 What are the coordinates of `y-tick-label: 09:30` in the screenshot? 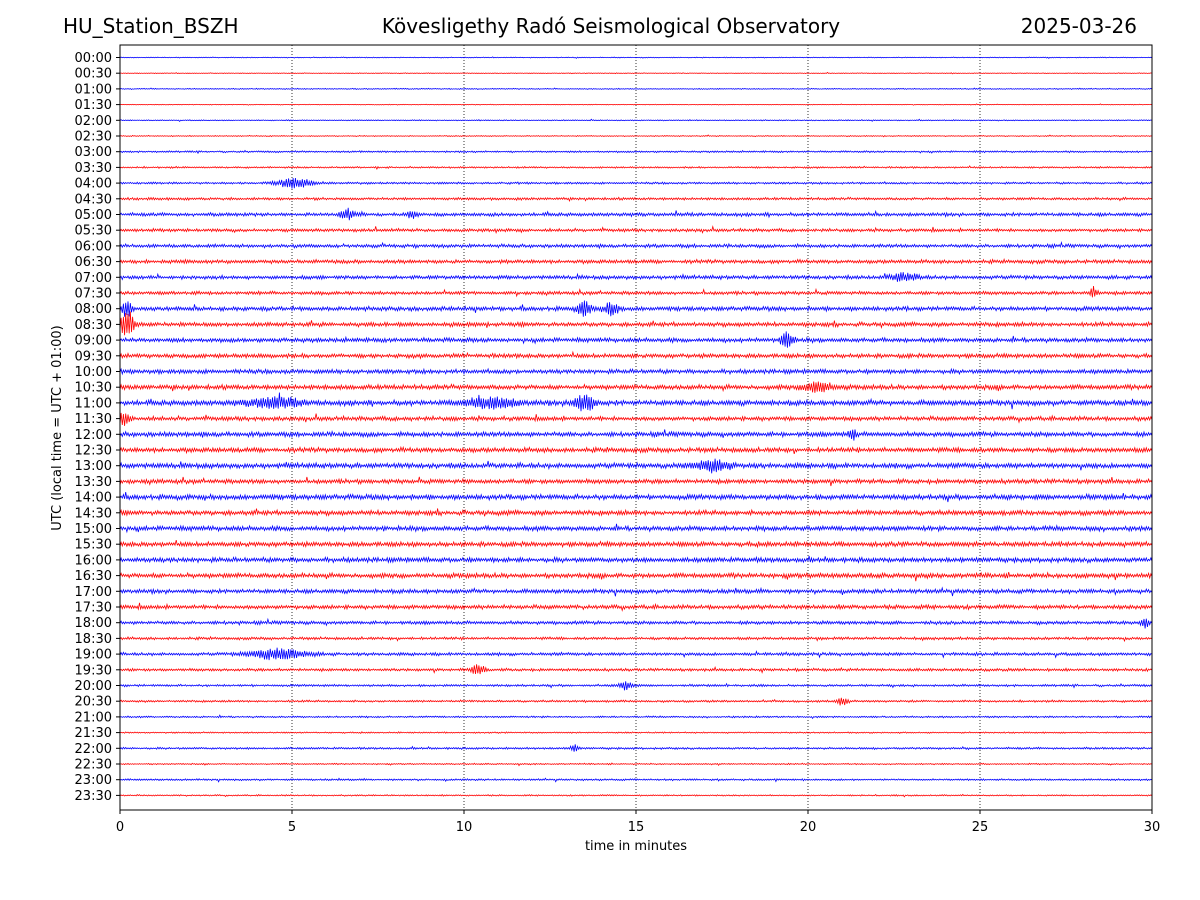 It's located at (93, 356).